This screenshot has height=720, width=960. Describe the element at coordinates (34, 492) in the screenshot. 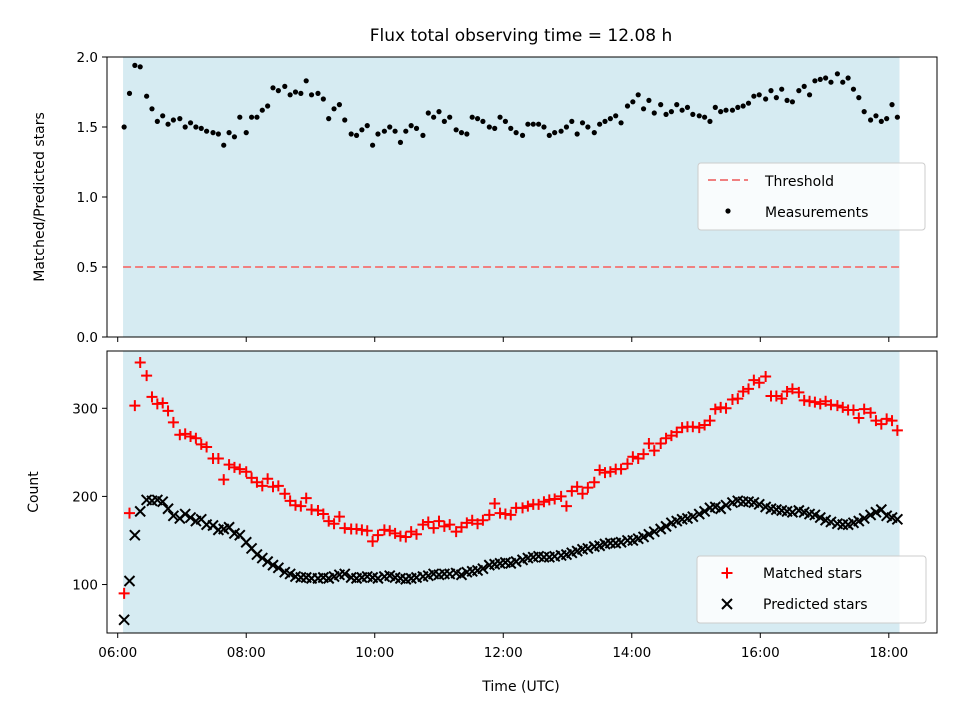

I see `bottom-y-axis-label: Count` at that location.